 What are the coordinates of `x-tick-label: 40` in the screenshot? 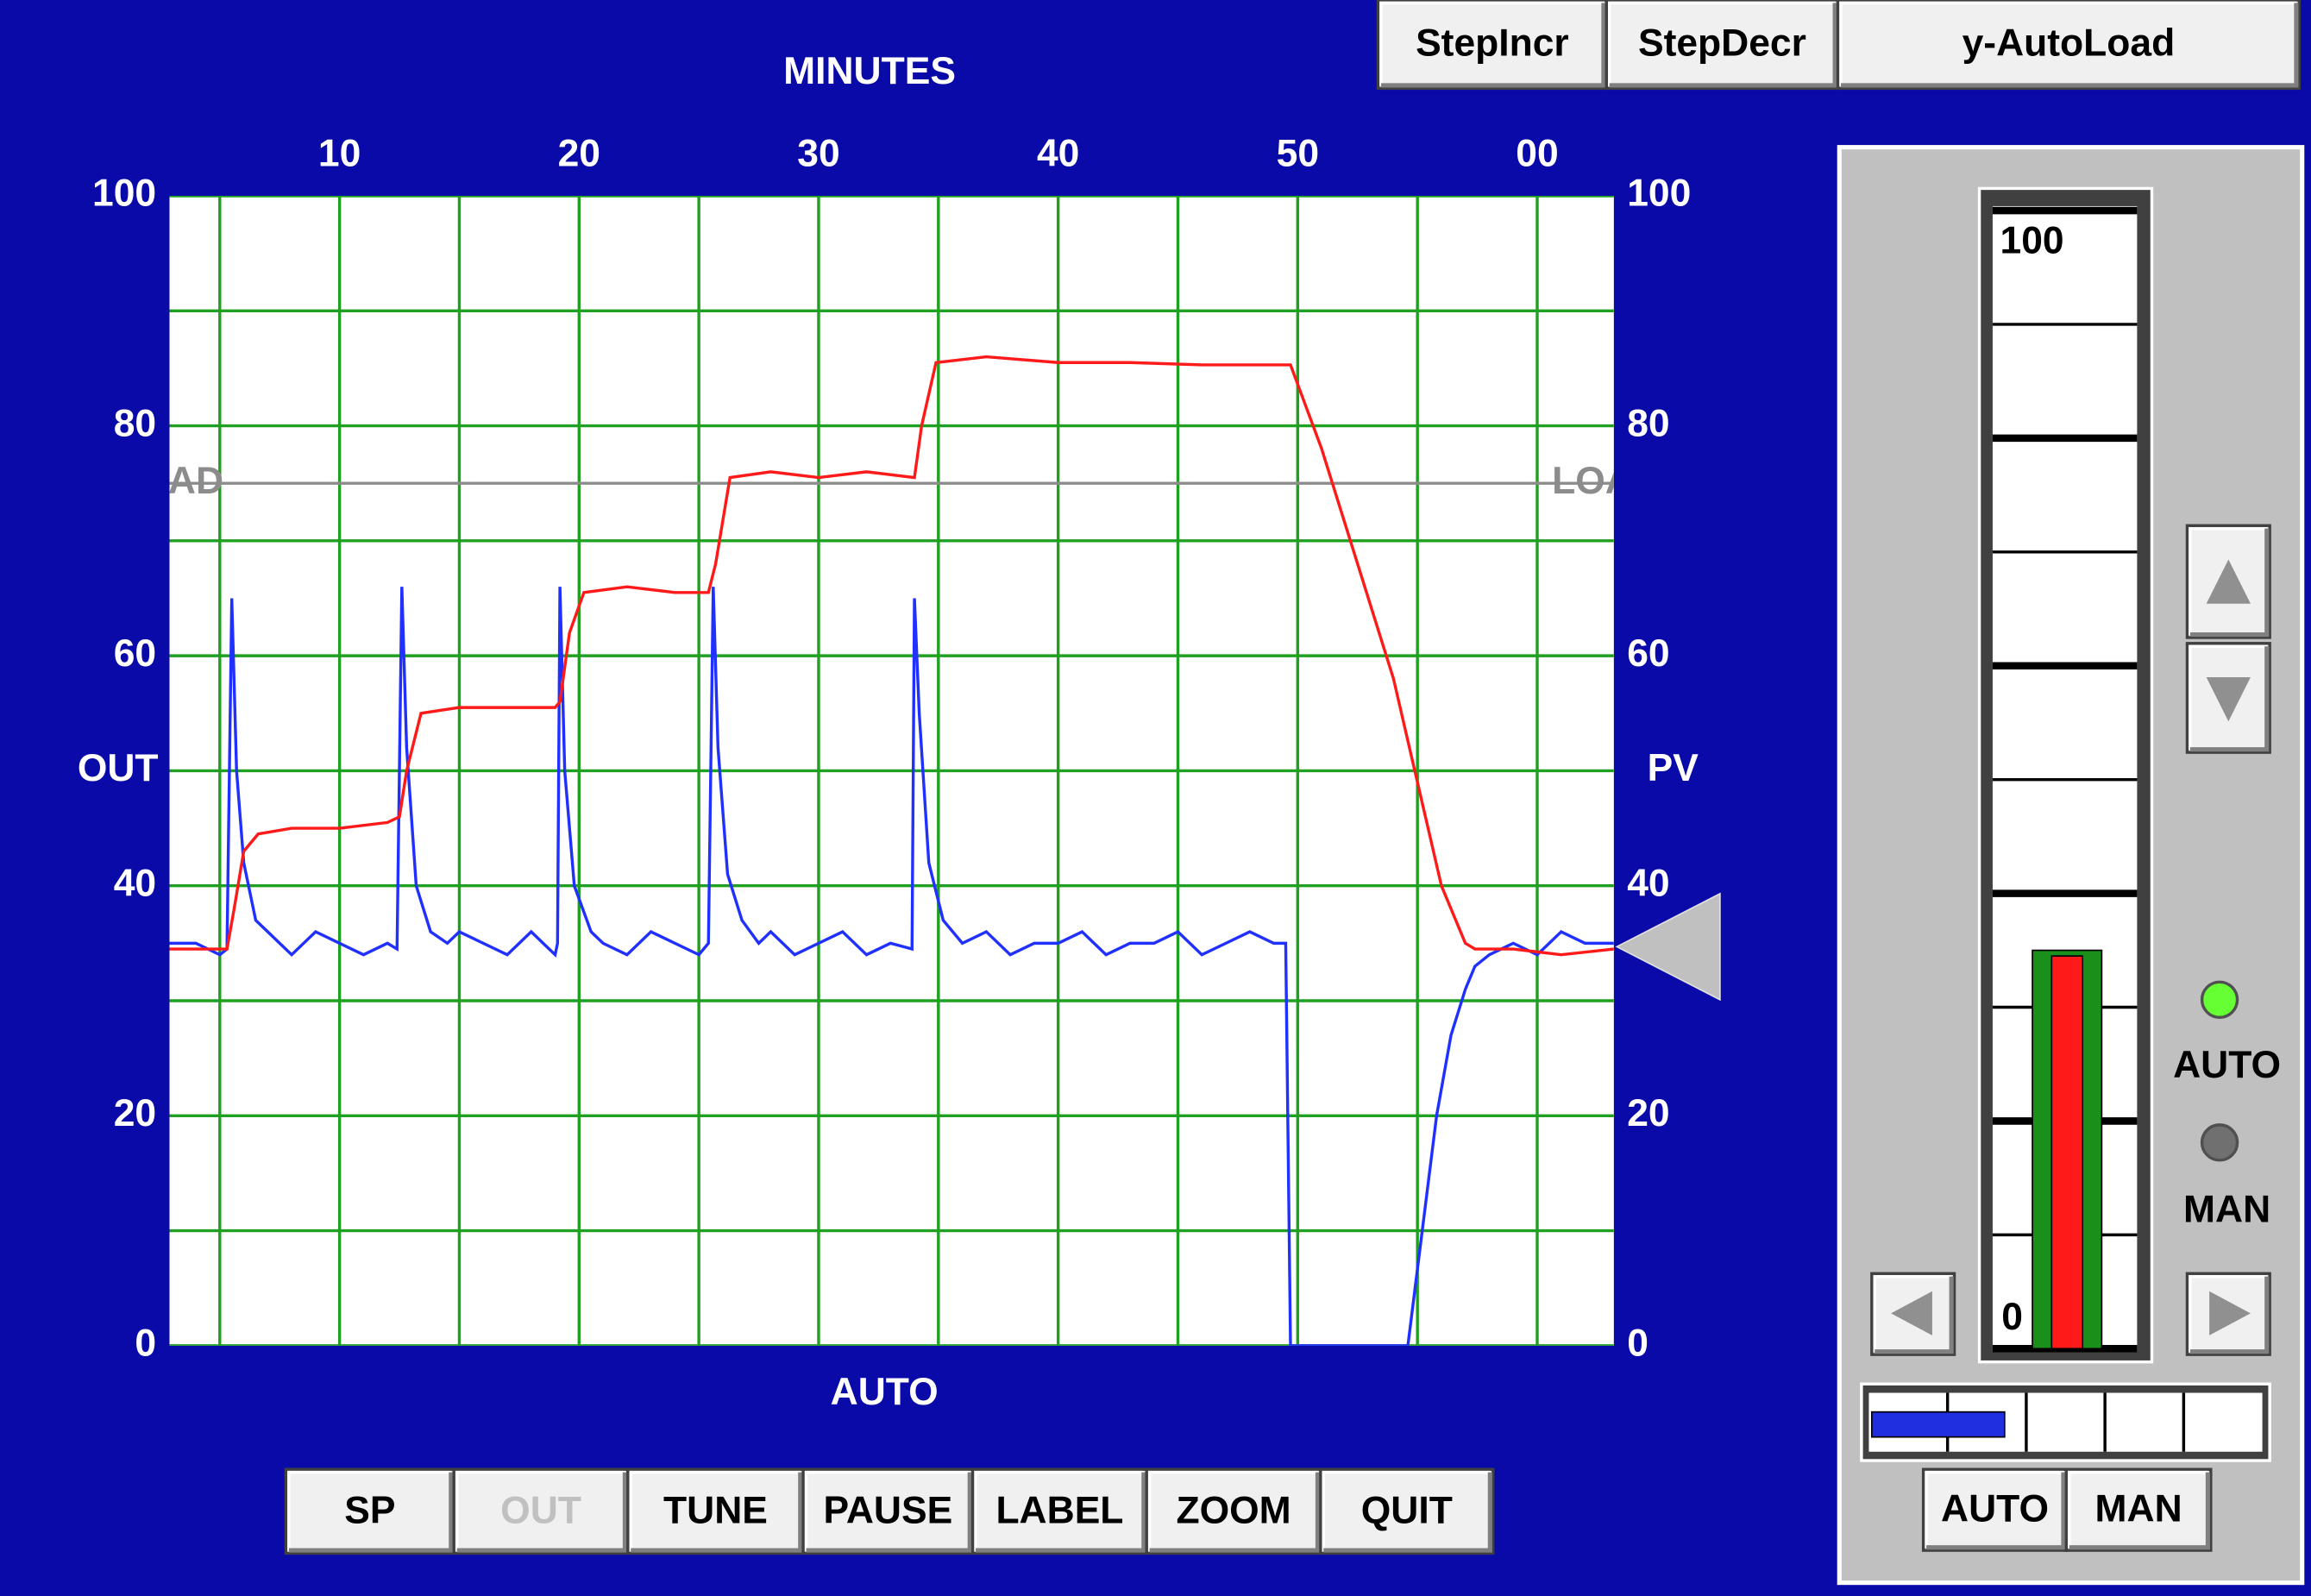 It's located at (1058, 154).